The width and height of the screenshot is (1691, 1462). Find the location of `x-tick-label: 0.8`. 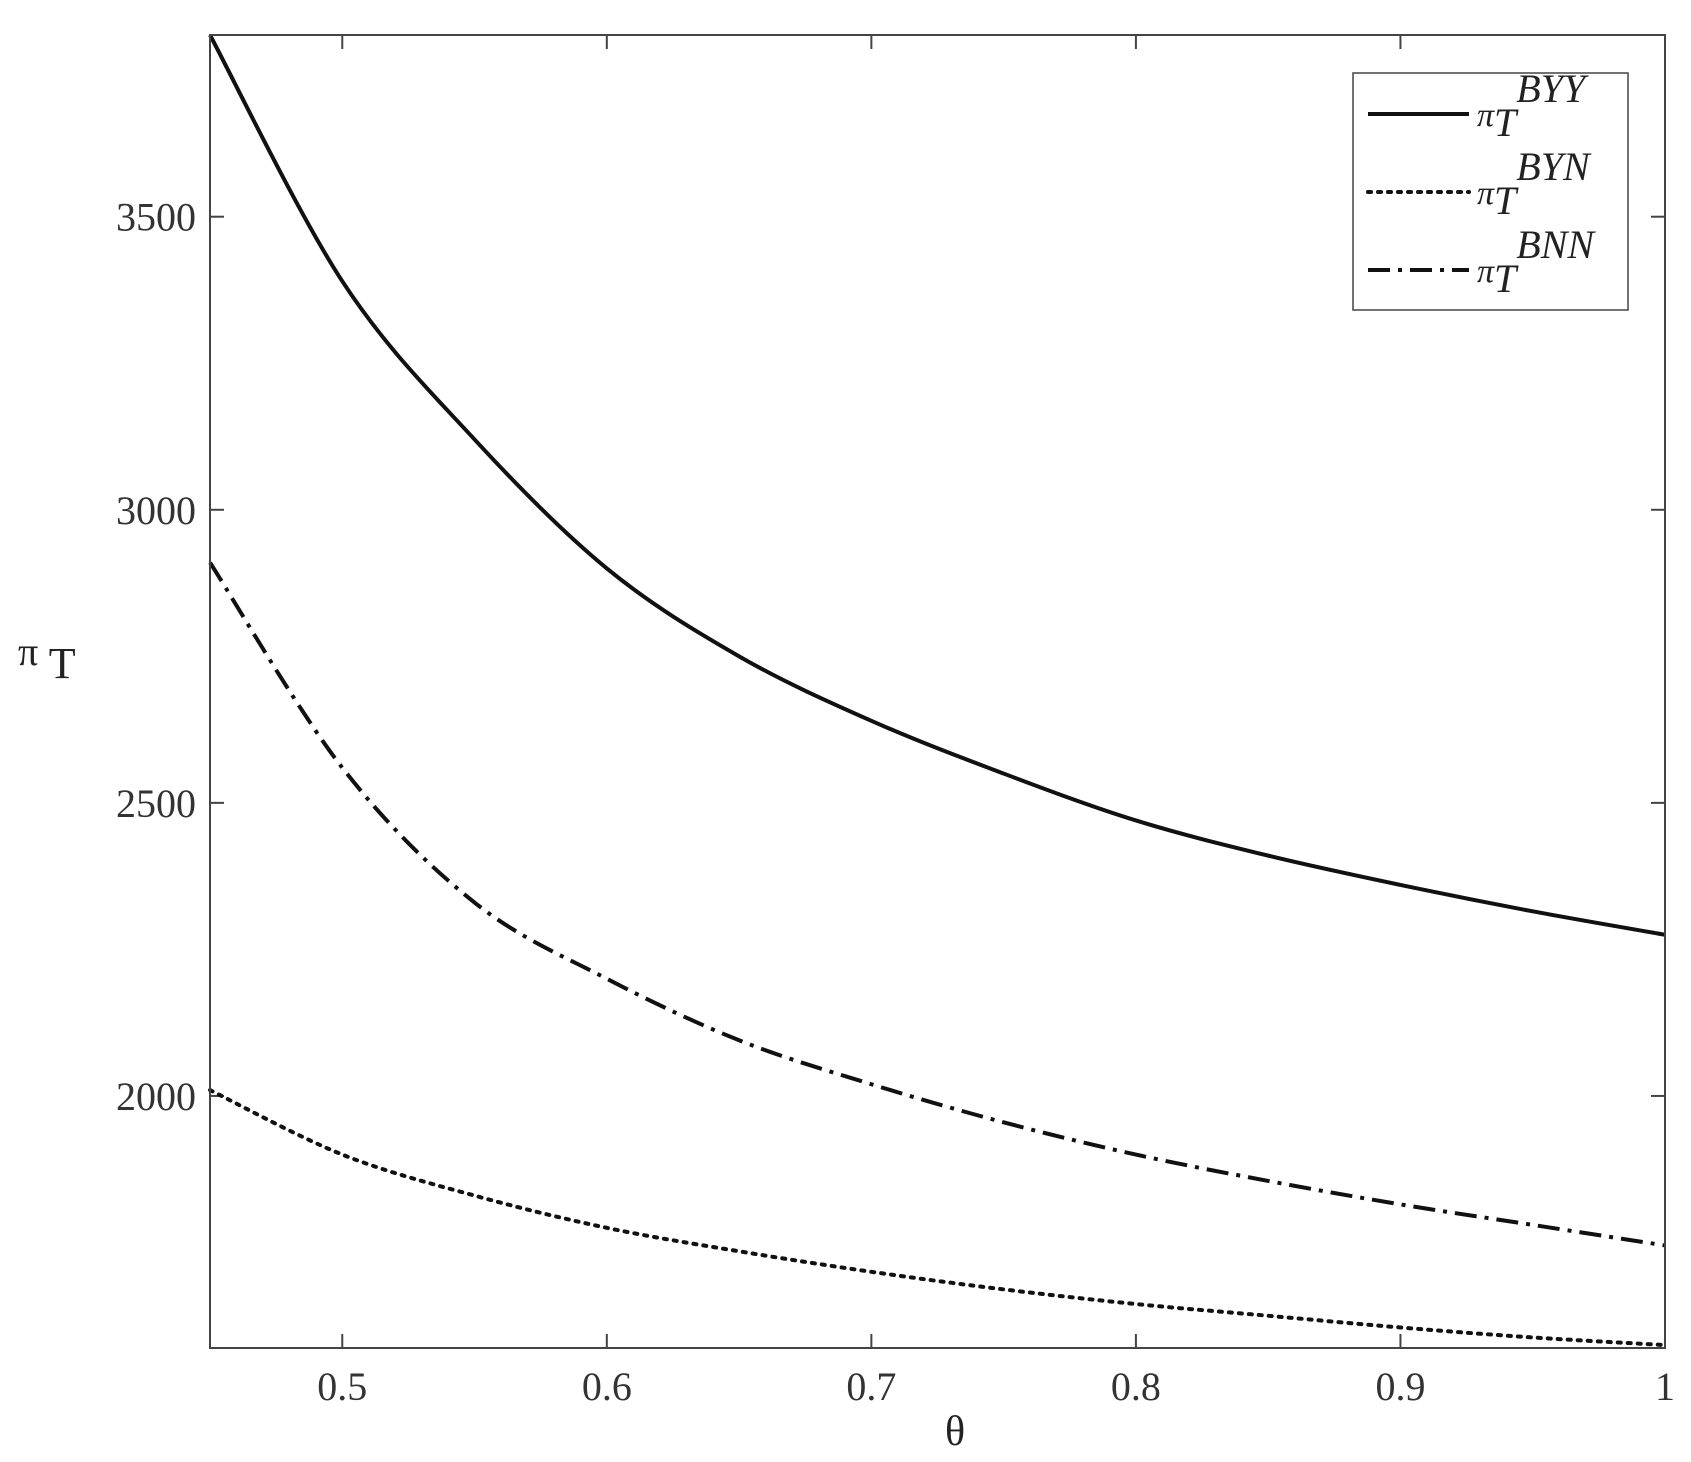

x-tick-label: 0.8 is located at coordinates (1136, 1386).